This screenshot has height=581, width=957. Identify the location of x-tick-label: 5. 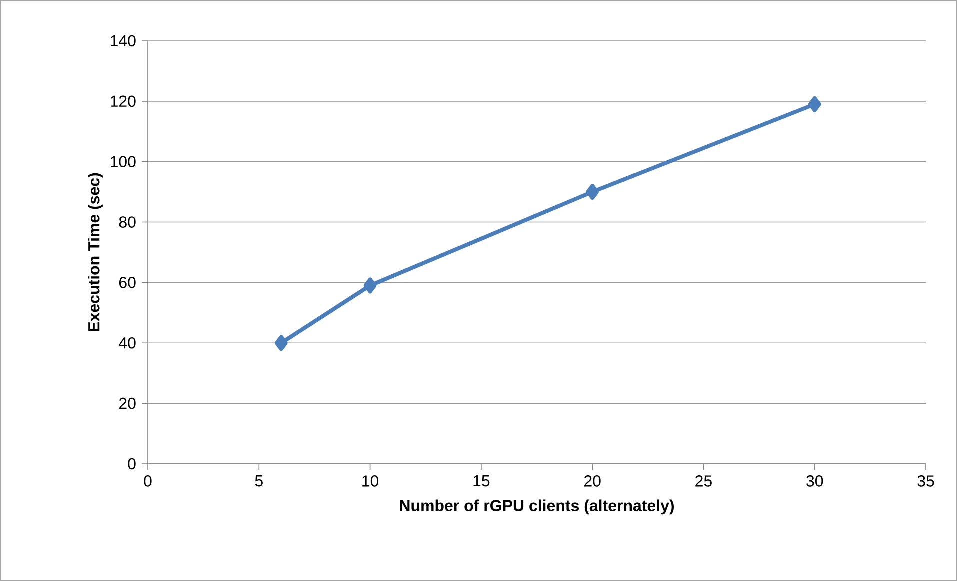
(259, 481).